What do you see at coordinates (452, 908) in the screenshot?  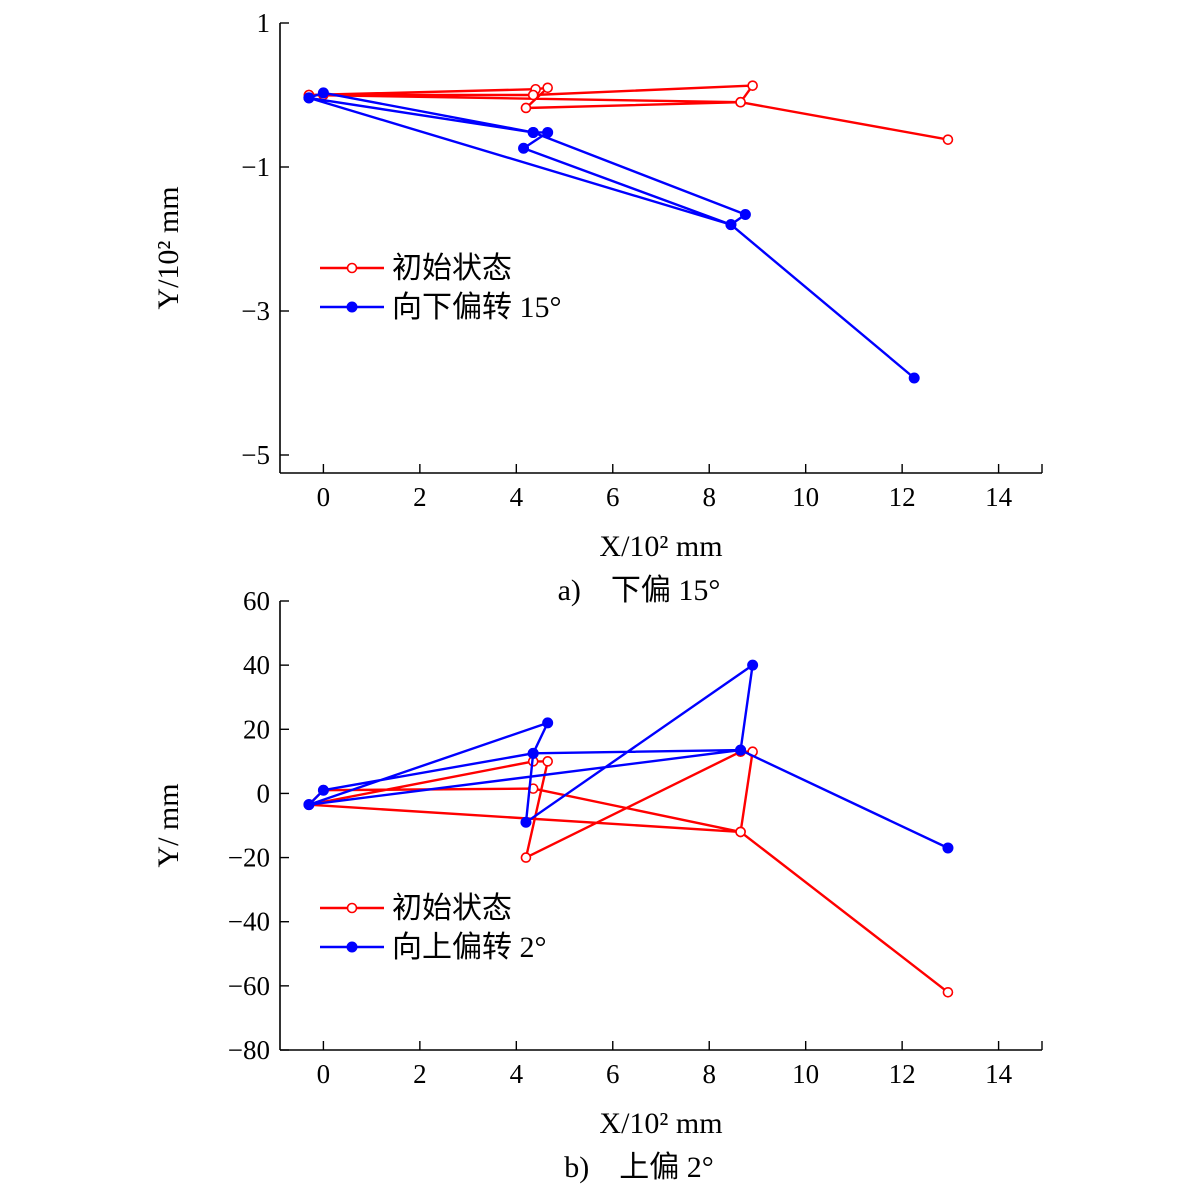 I see `panel-b-legend-label: 初始状态` at bounding box center [452, 908].